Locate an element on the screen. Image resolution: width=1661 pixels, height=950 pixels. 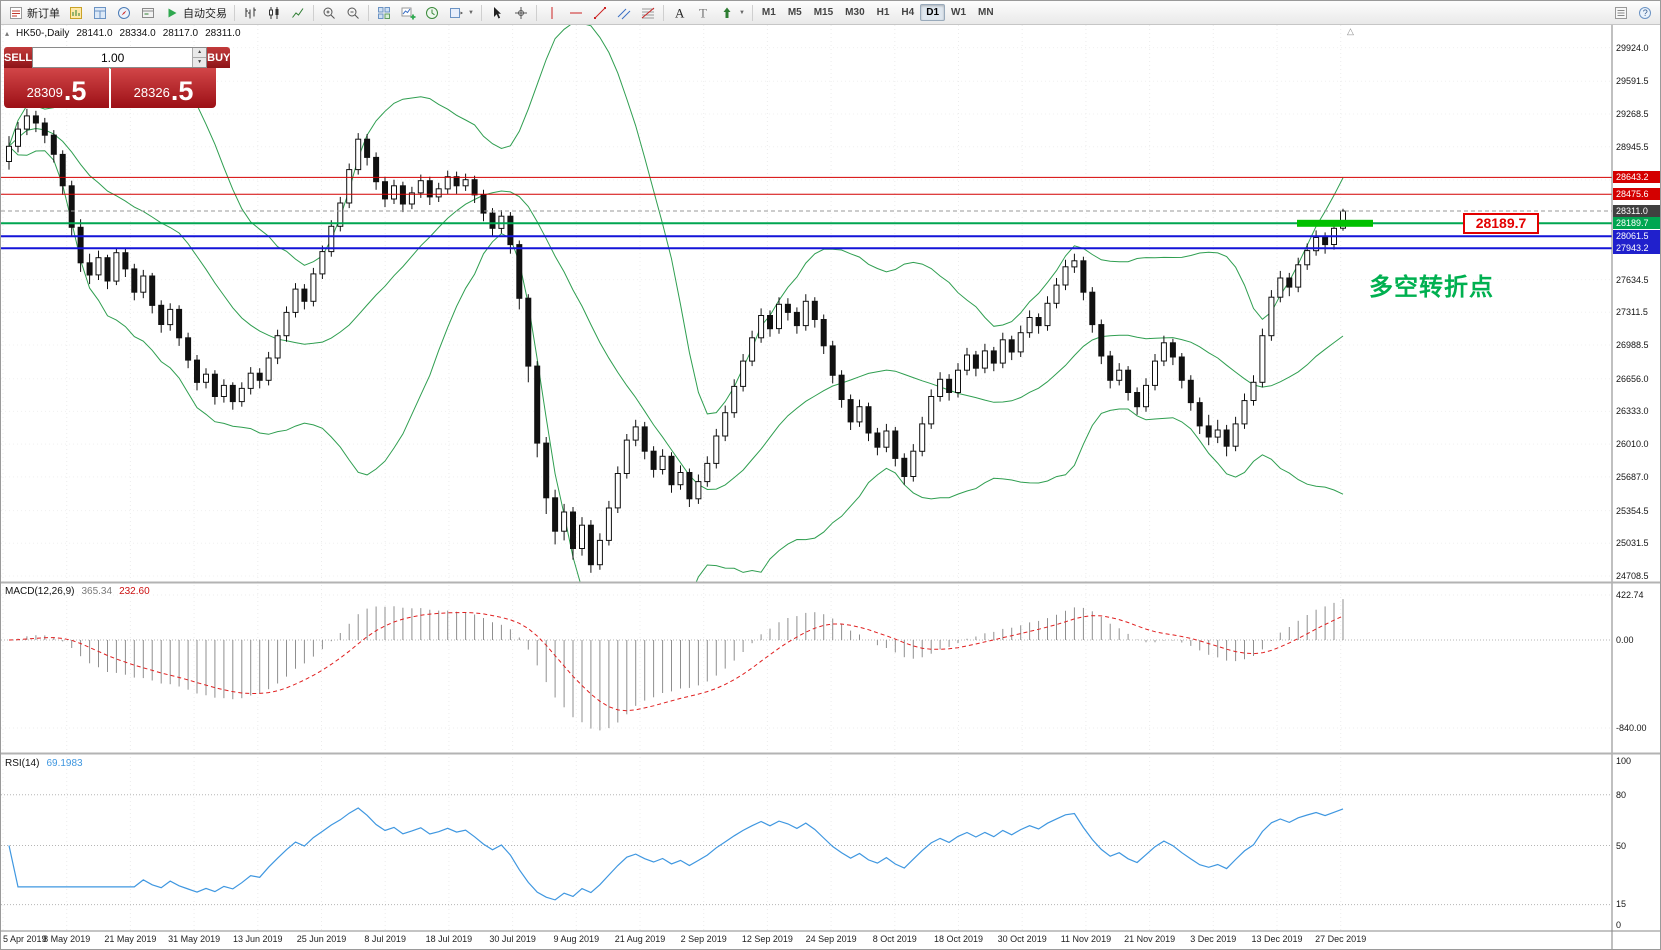
candlestick-chart-icon is located at coordinates (274, 12).